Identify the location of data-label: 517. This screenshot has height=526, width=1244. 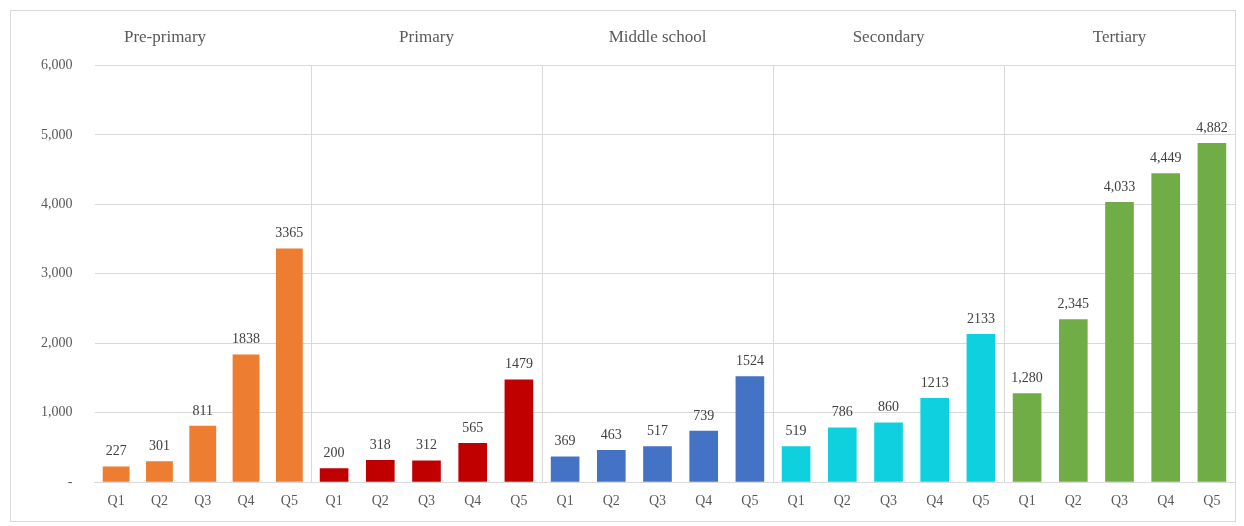
(657, 430).